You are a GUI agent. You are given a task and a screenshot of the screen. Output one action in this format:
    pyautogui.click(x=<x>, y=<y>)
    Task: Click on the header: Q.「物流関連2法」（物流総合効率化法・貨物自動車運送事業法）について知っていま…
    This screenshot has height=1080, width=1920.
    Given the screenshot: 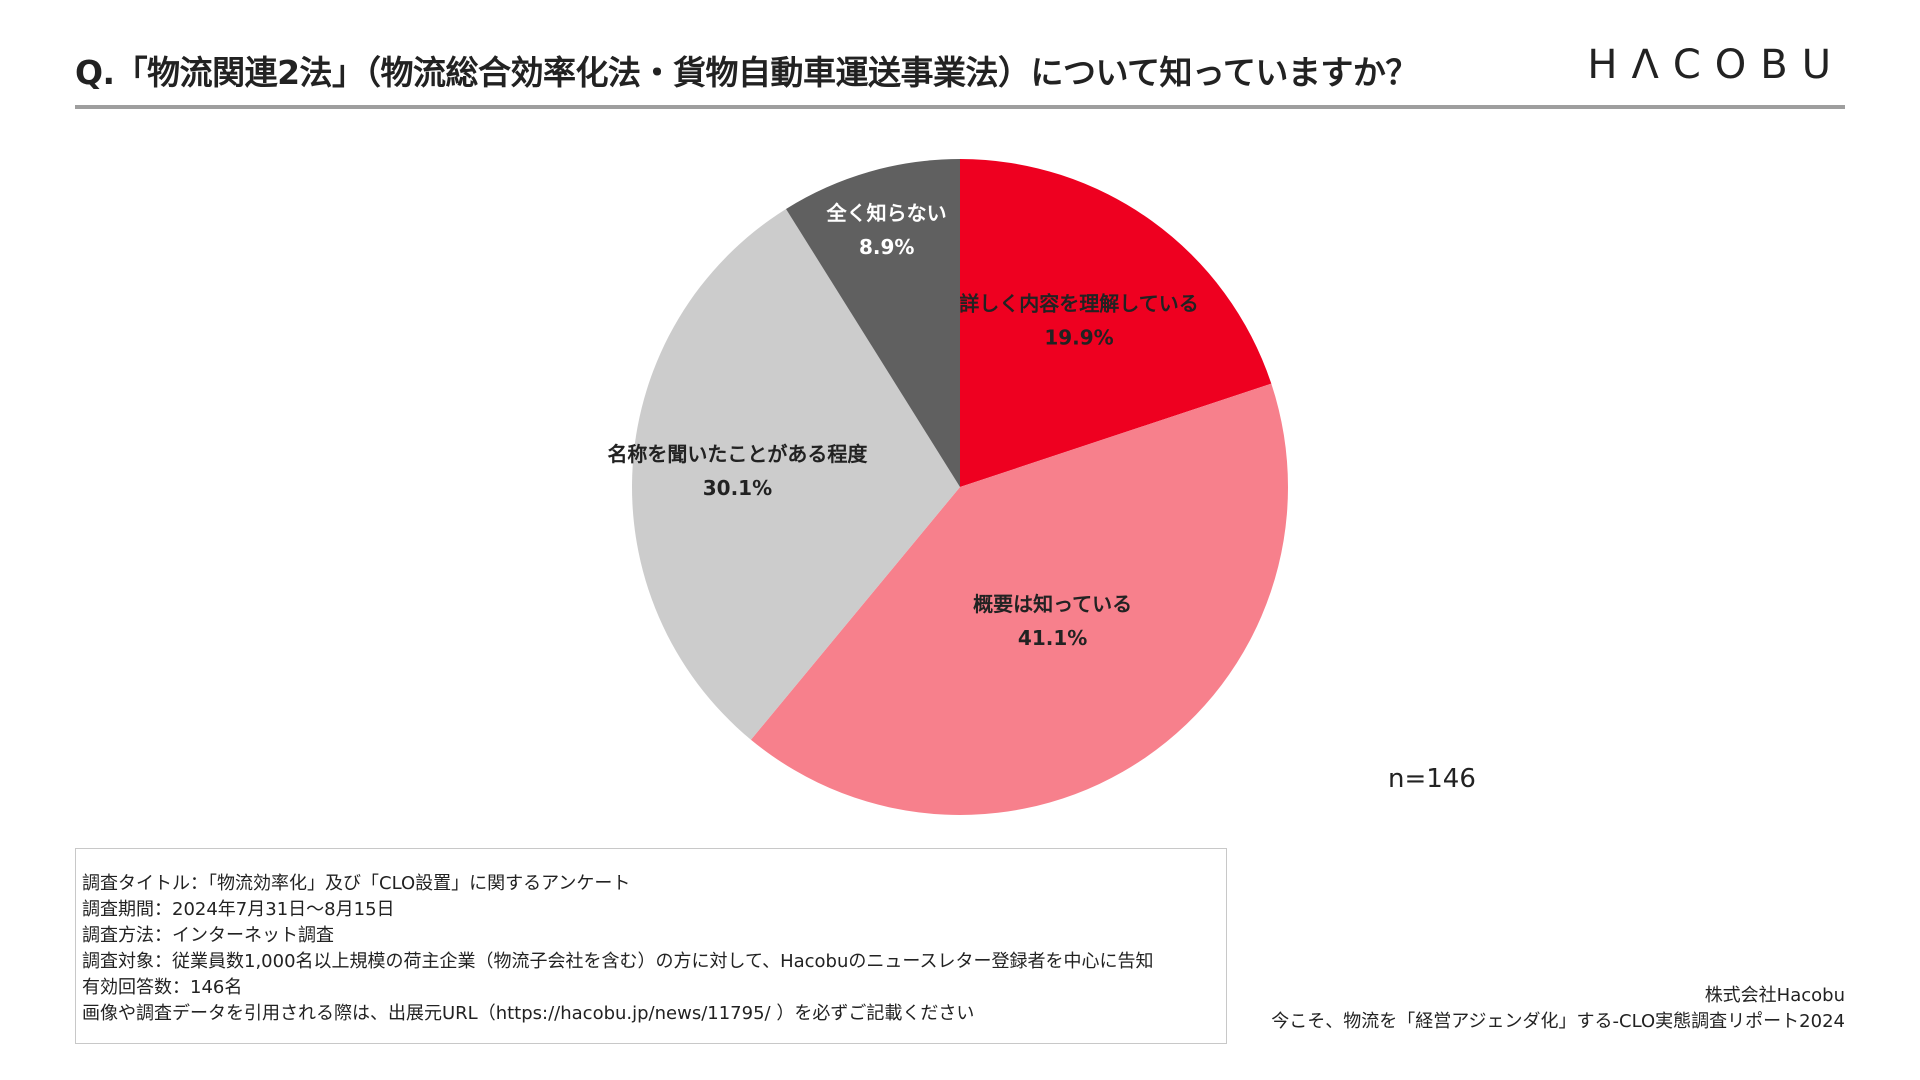 What is the action you would take?
    pyautogui.click(x=960, y=70)
    